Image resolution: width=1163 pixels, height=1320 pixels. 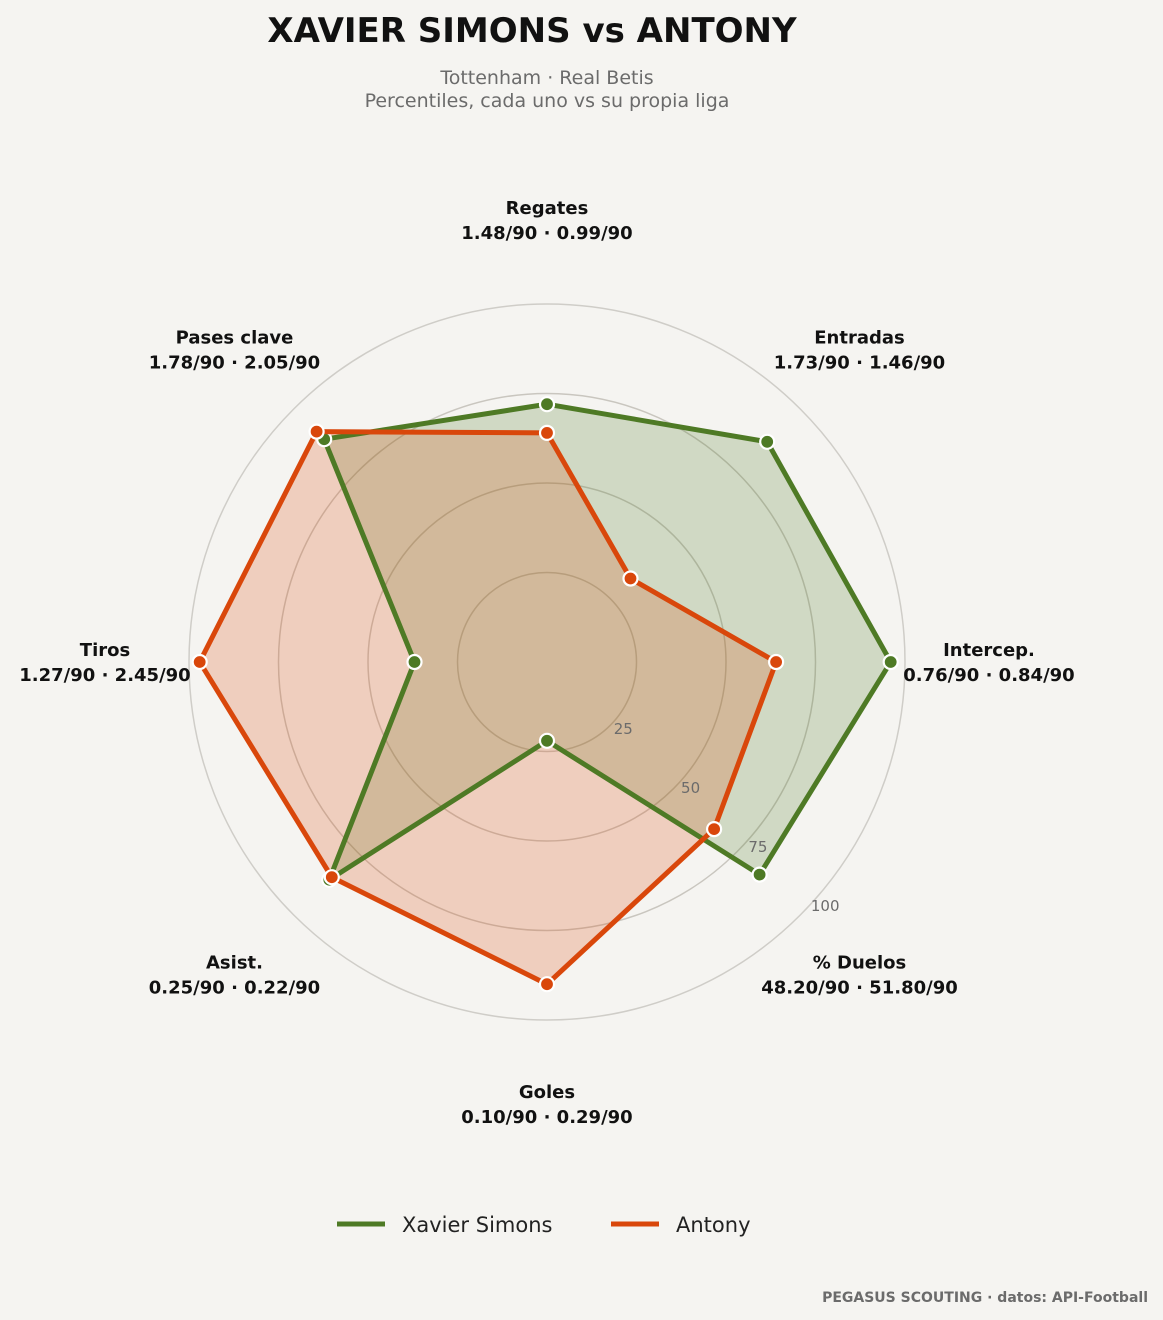 What do you see at coordinates (825, 906) in the screenshot?
I see `tick-label-100: 100` at bounding box center [825, 906].